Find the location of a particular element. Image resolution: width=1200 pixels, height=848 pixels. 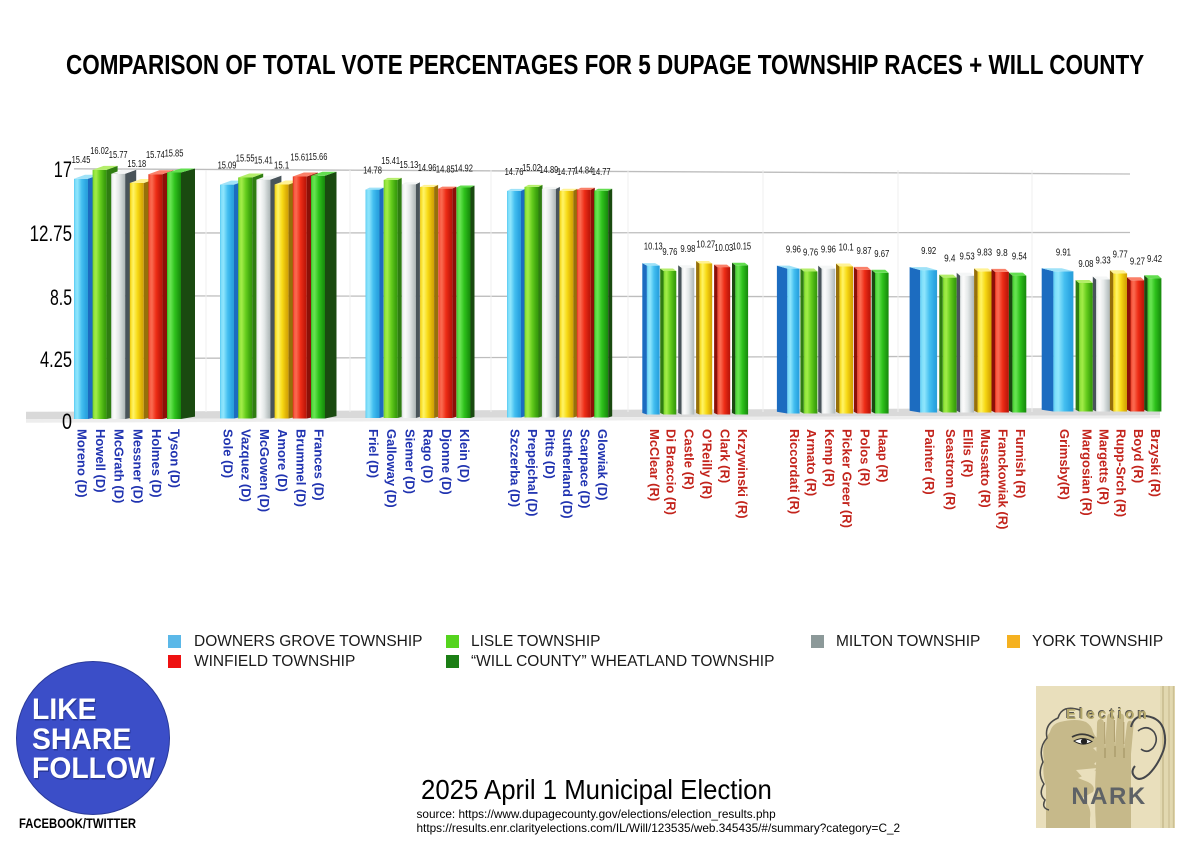

svg-text: Szczerba (D) is located at coordinates (515, 468).